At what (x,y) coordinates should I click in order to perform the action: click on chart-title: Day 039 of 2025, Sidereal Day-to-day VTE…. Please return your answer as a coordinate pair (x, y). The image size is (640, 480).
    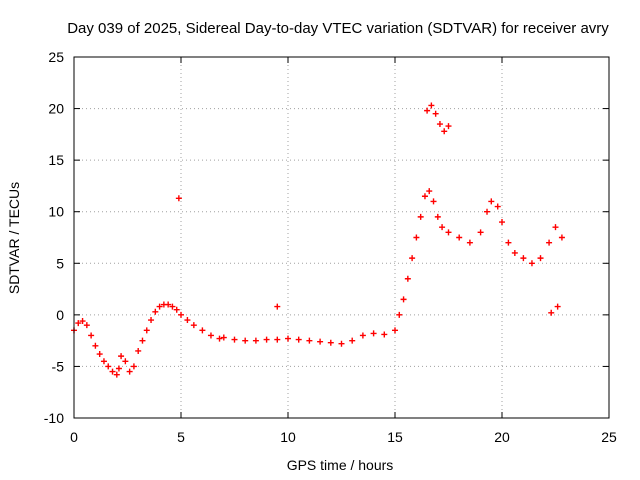
    Looking at the image, I should click on (338, 28).